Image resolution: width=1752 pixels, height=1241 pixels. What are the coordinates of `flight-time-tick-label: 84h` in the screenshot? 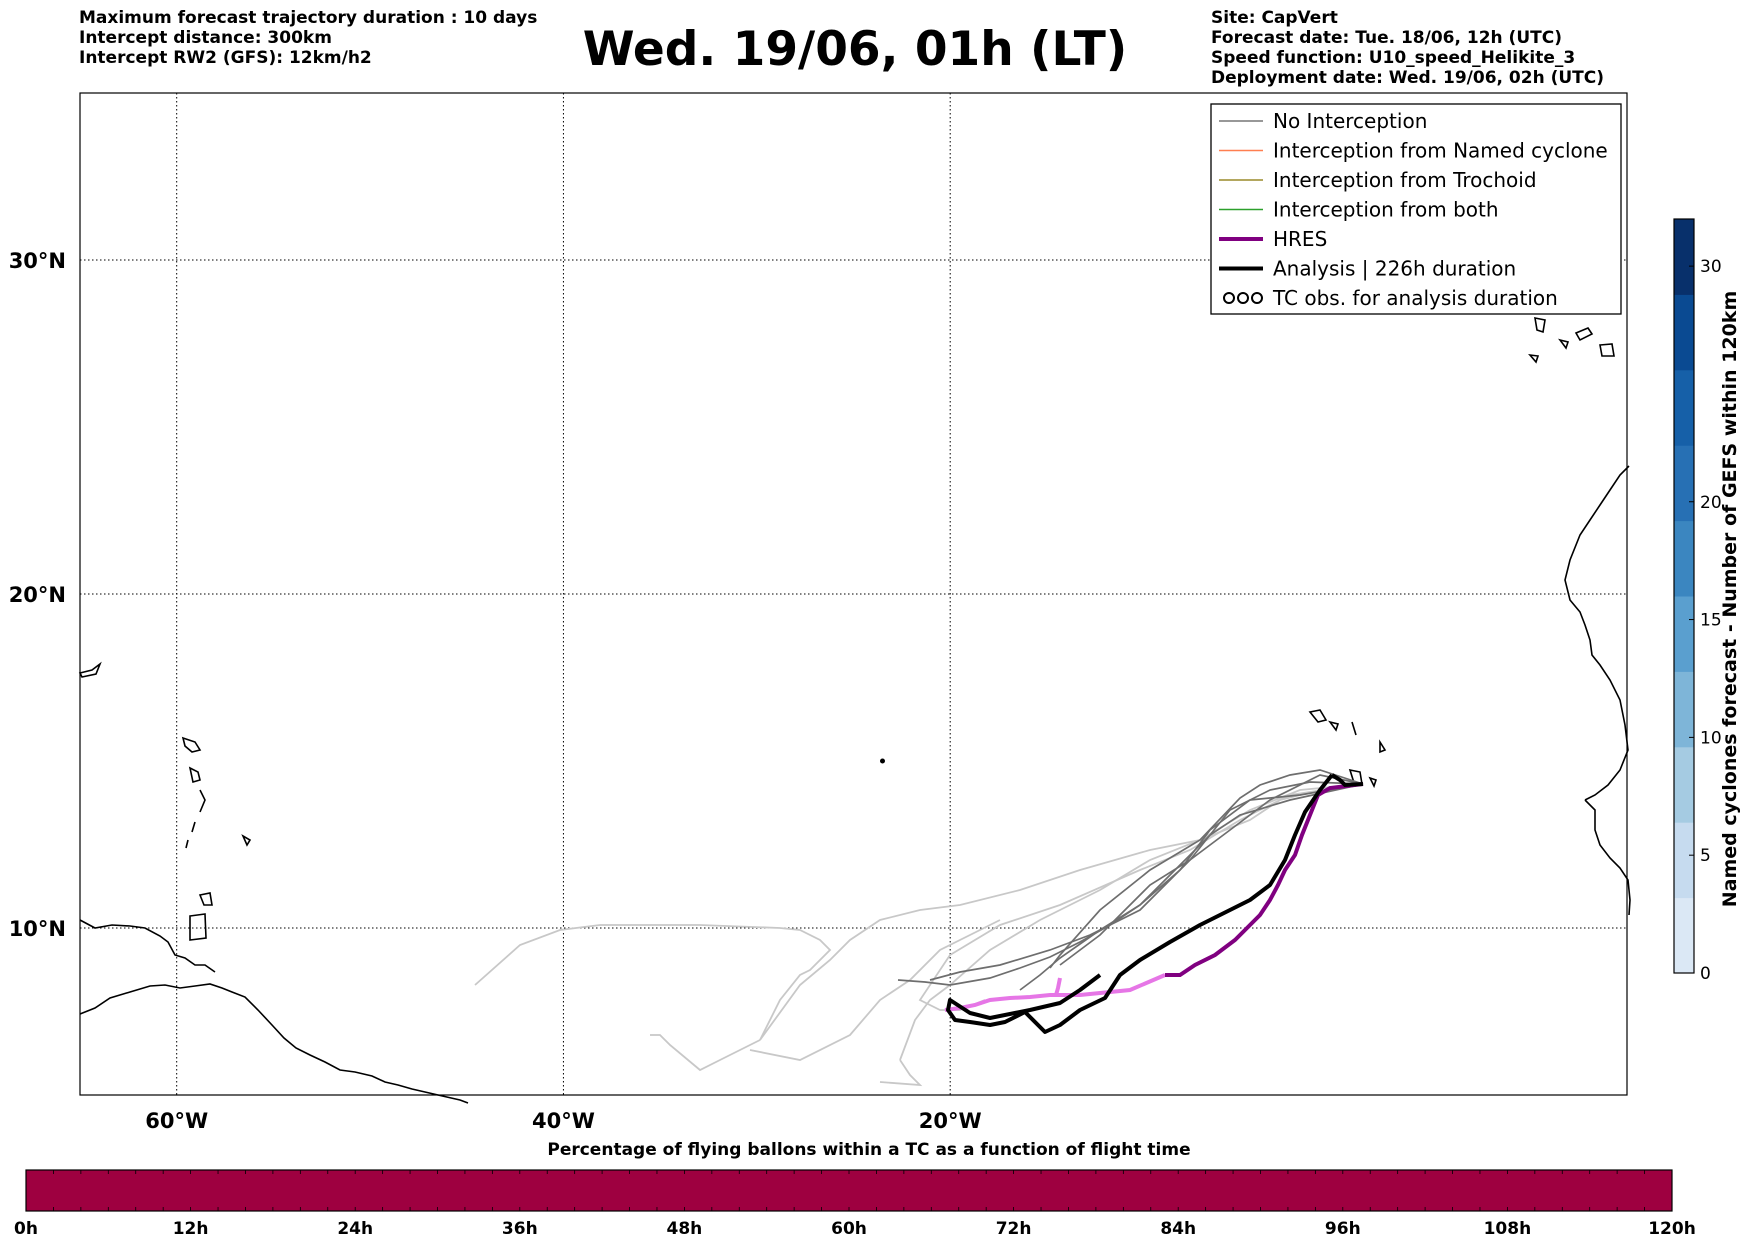 It's located at (1178, 1229).